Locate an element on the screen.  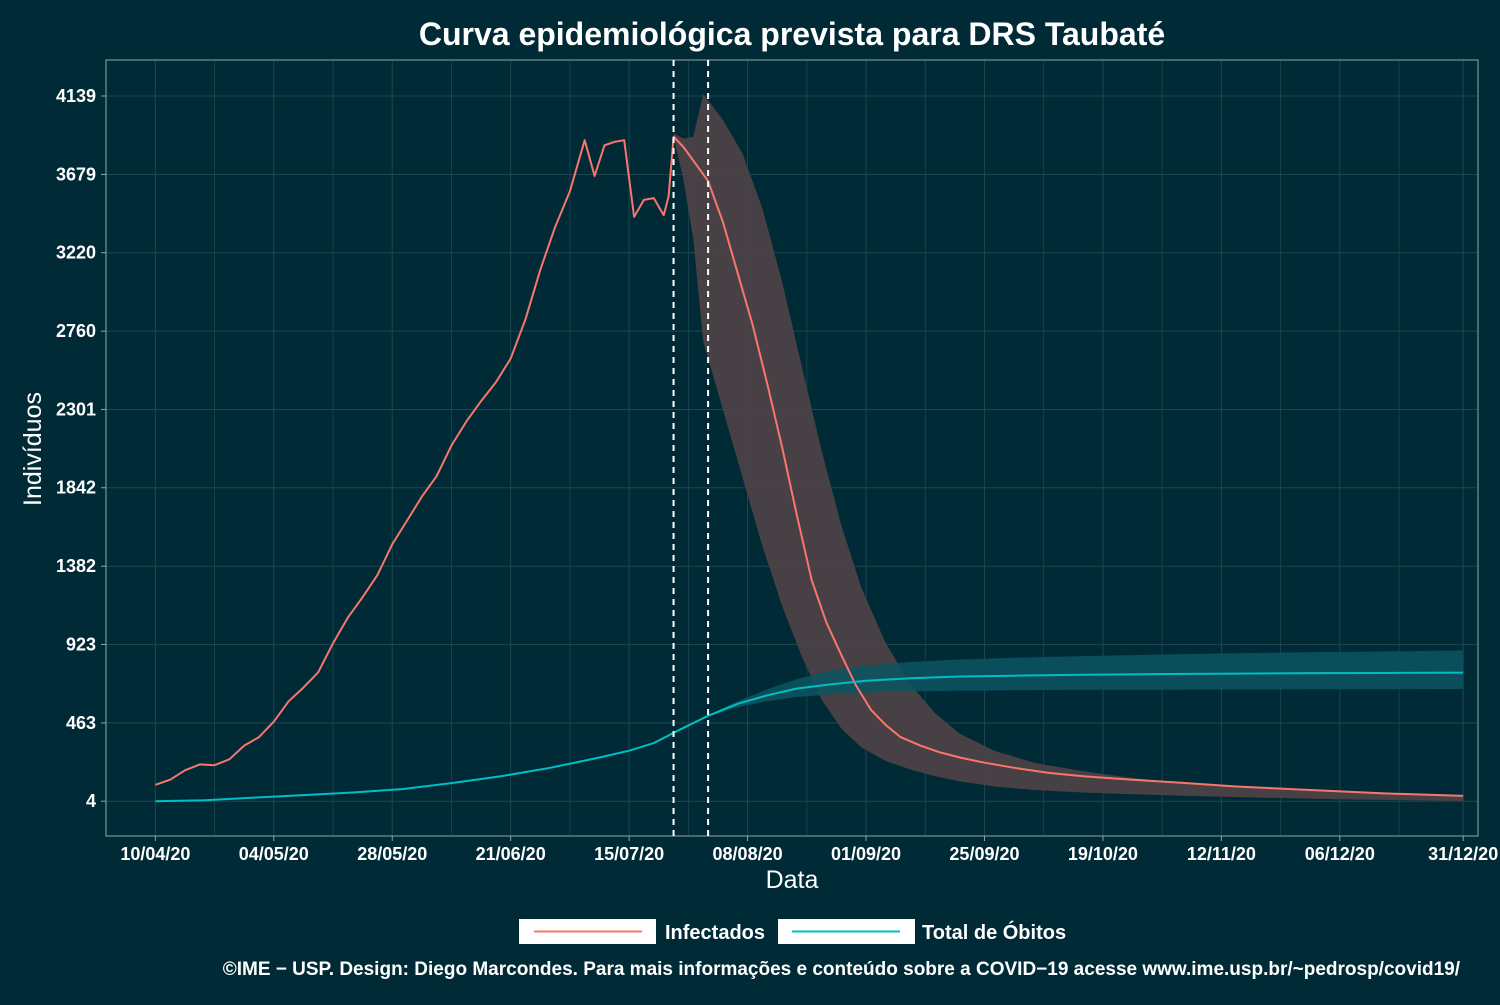
x-tick-label: 28/05/20 is located at coordinates (392, 854).